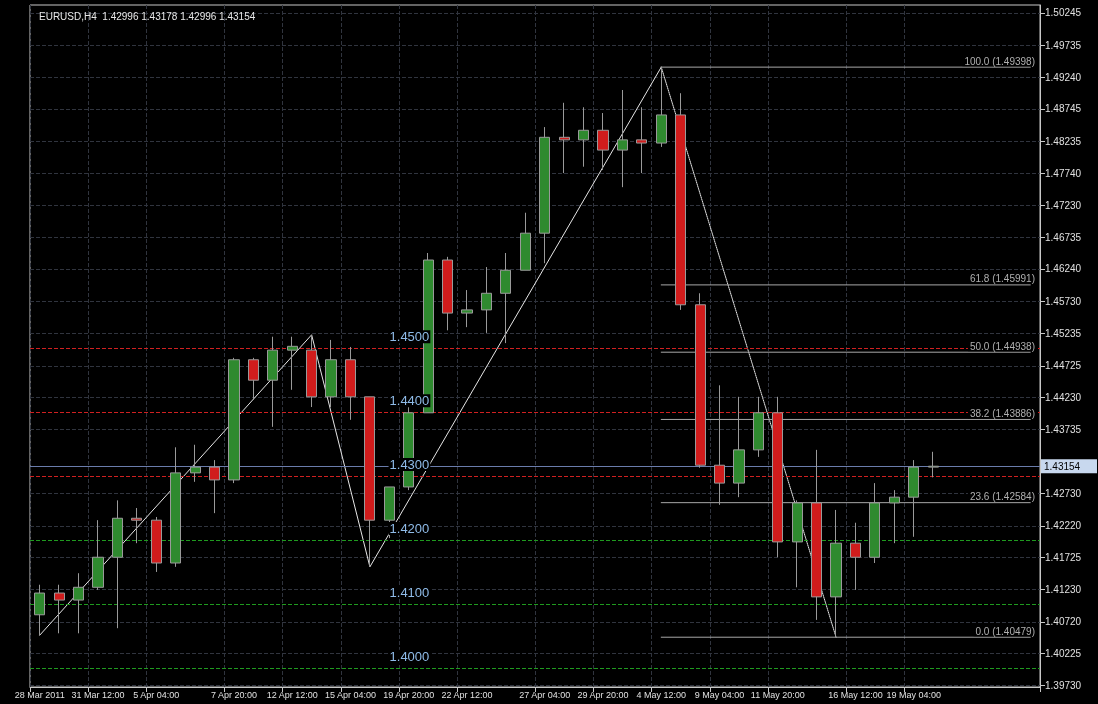 This screenshot has height=704, width=1098. Describe the element at coordinates (661, 694) in the screenshot. I see `x-tick-label: 4 May 12:00` at that location.